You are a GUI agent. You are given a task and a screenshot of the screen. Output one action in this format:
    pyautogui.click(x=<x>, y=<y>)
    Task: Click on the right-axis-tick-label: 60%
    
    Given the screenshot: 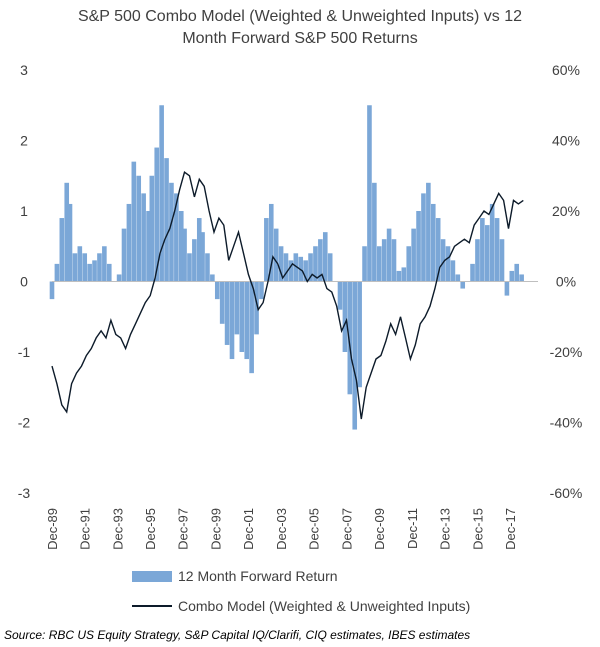 What is the action you would take?
    pyautogui.click(x=566, y=70)
    